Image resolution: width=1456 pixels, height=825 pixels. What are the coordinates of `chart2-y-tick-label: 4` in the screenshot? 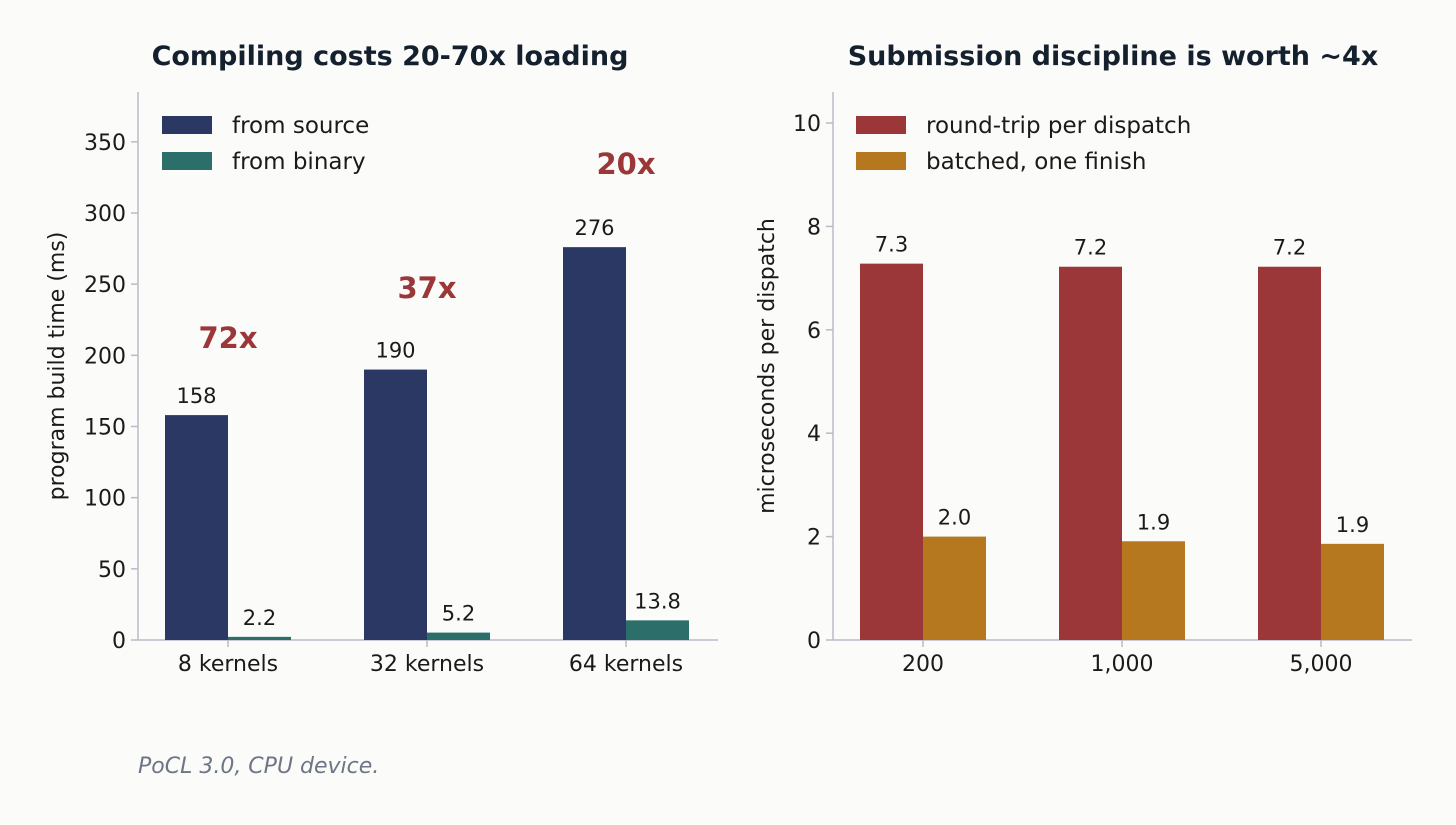 It's located at (814, 434).